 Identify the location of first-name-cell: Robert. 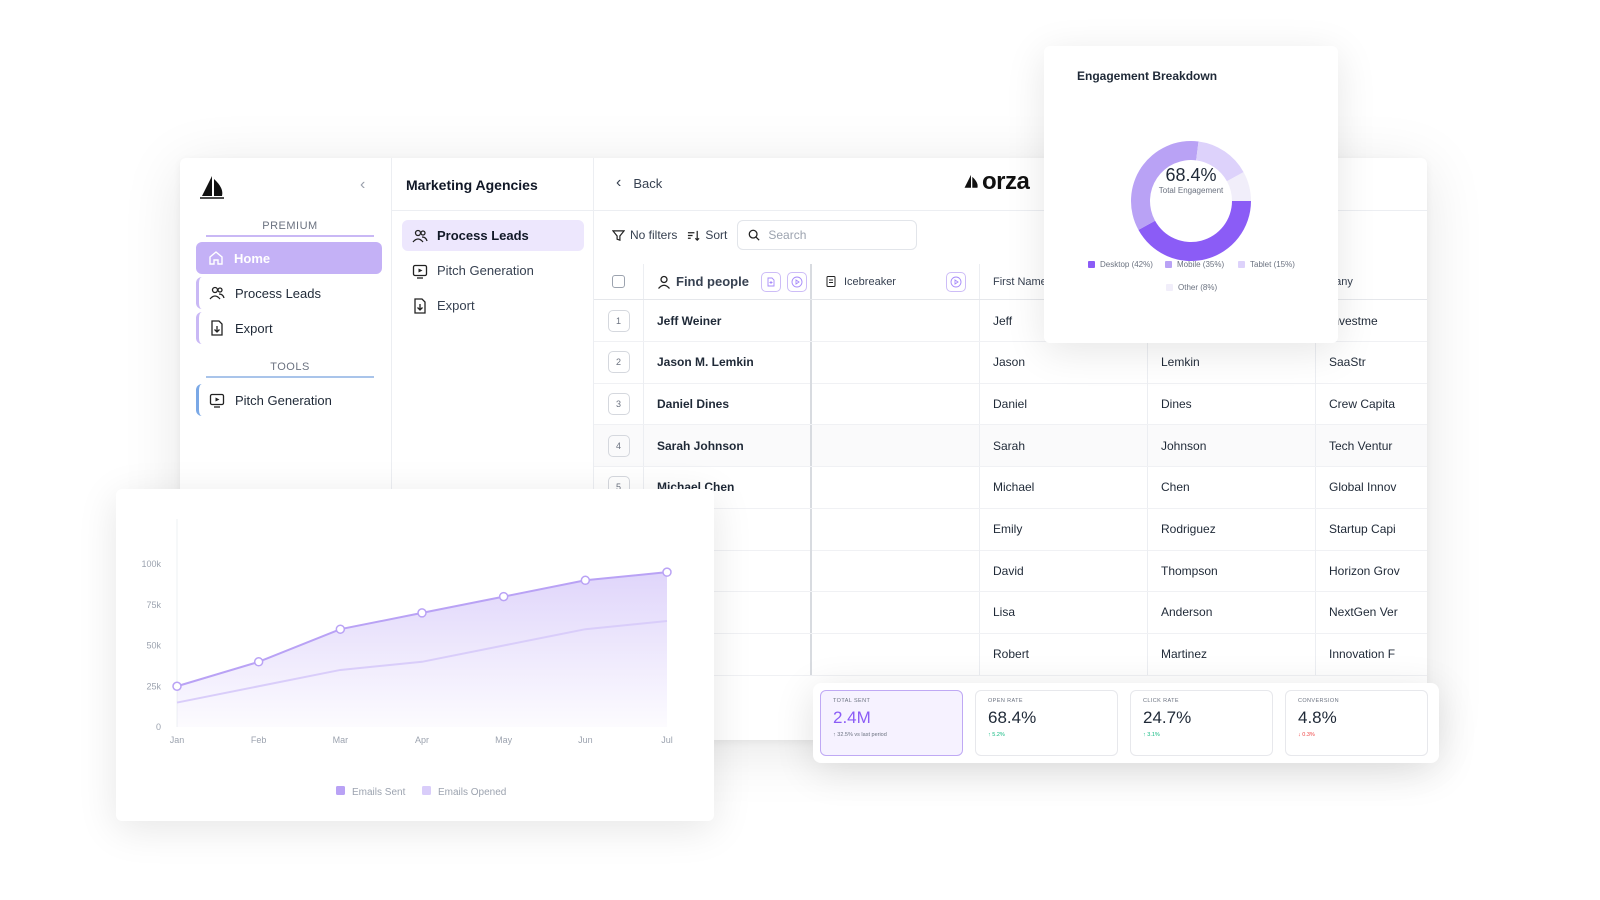
(1064, 654).